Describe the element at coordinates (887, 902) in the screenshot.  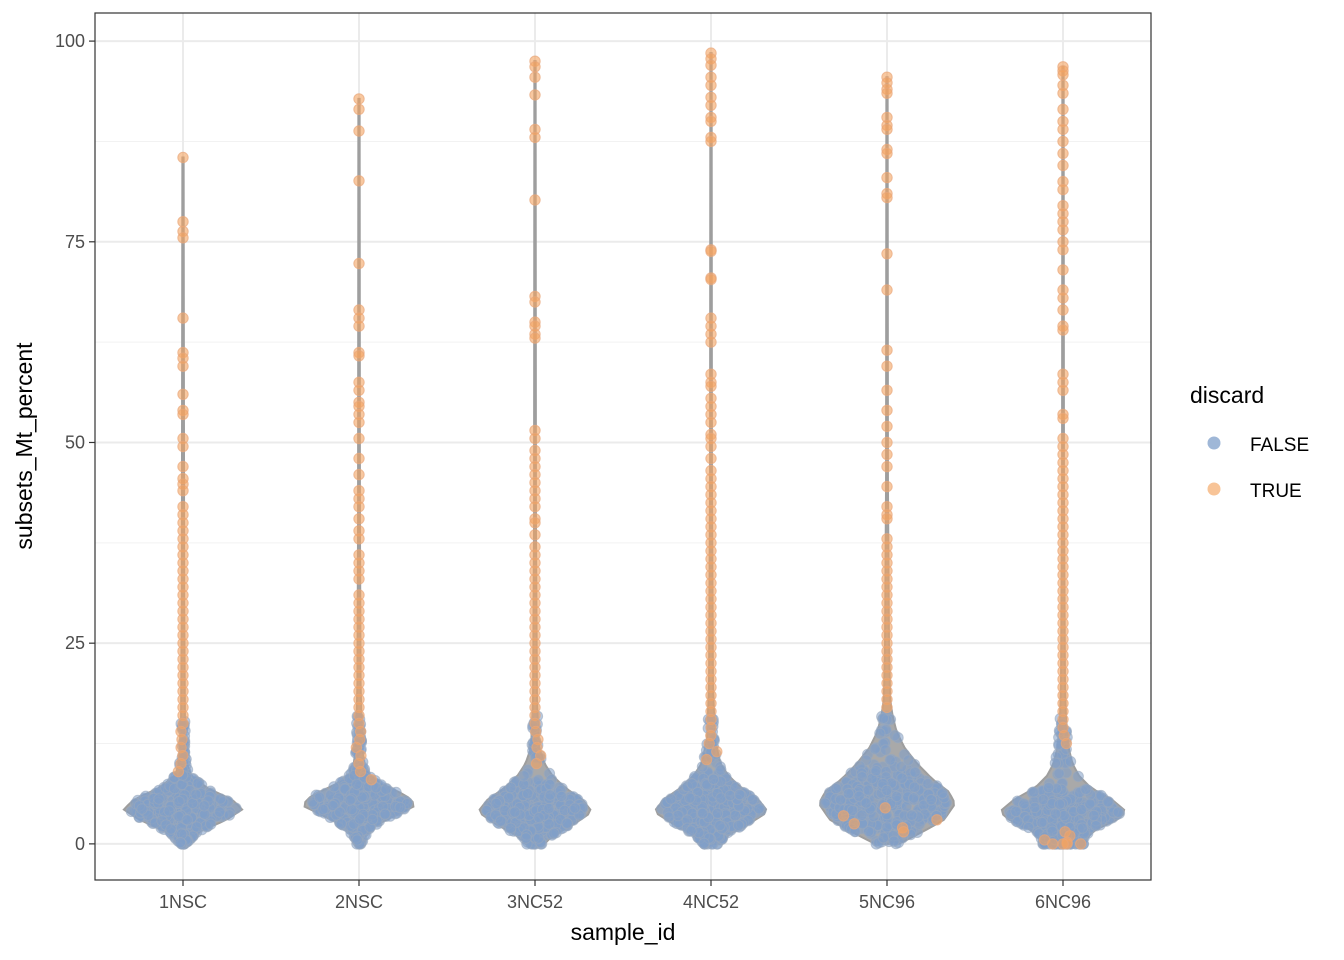
I see `x-tick-label: 5NC96` at that location.